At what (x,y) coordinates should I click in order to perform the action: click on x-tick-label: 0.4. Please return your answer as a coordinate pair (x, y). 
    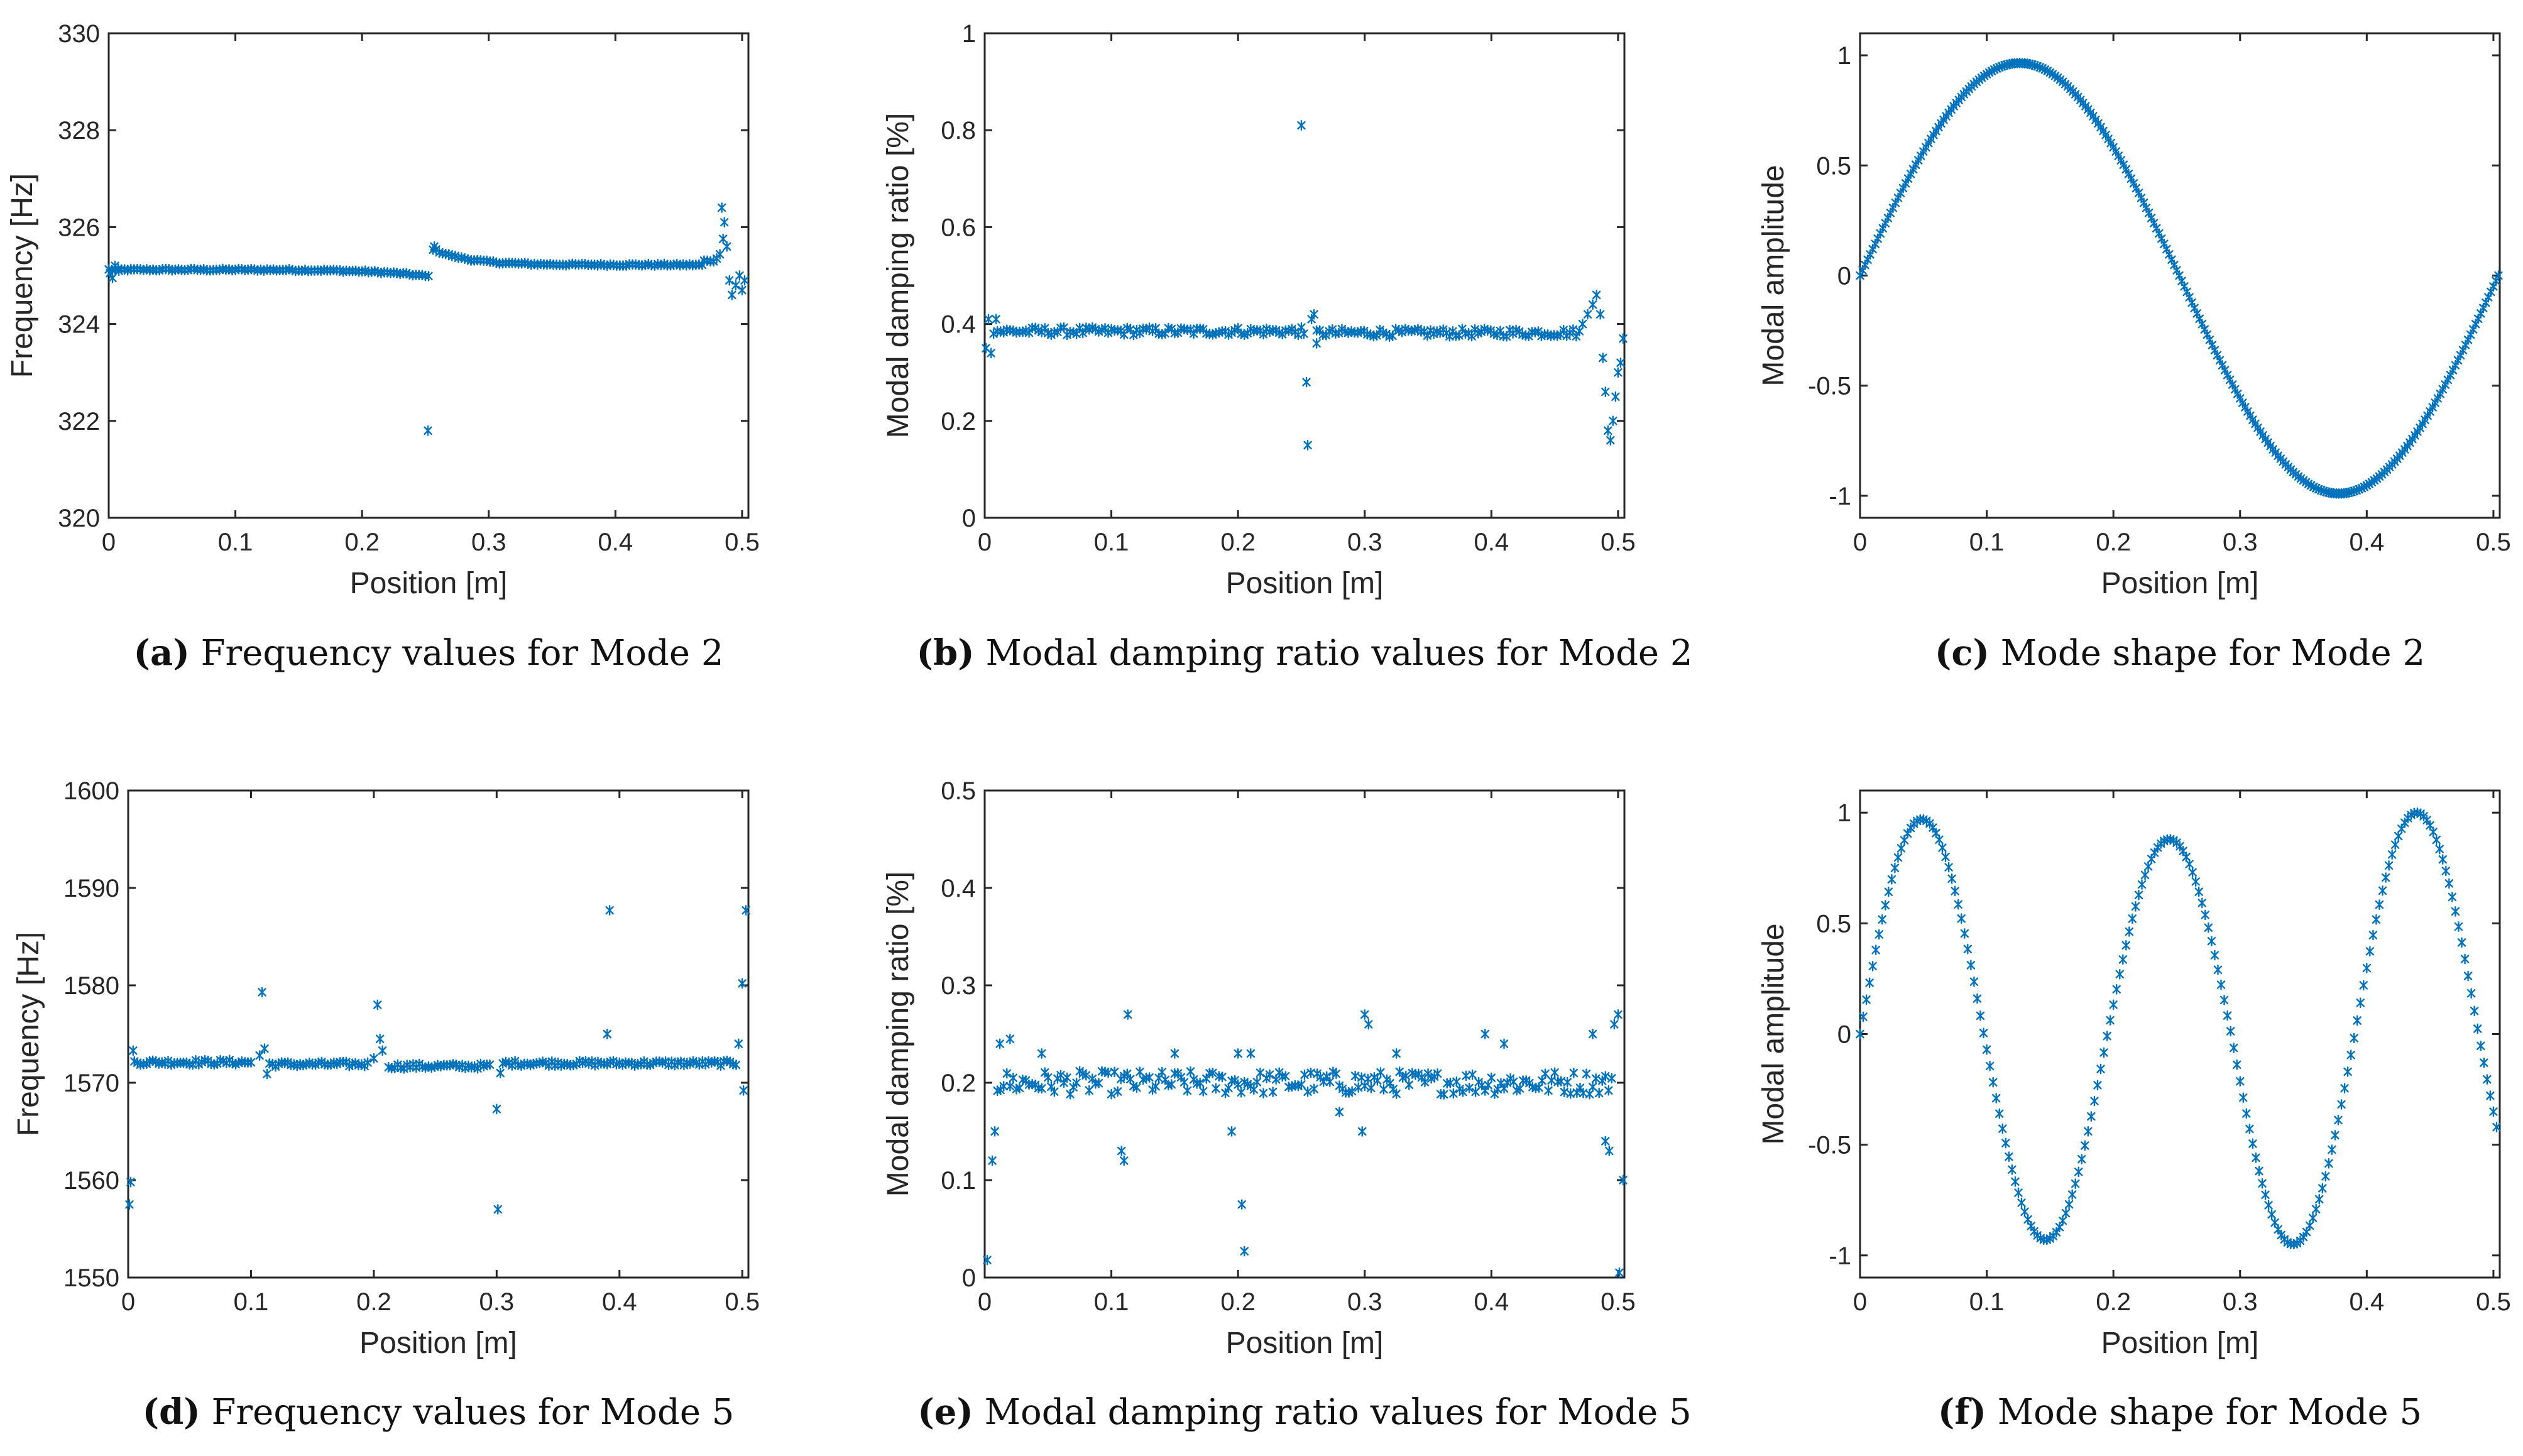
    Looking at the image, I should click on (1492, 1302).